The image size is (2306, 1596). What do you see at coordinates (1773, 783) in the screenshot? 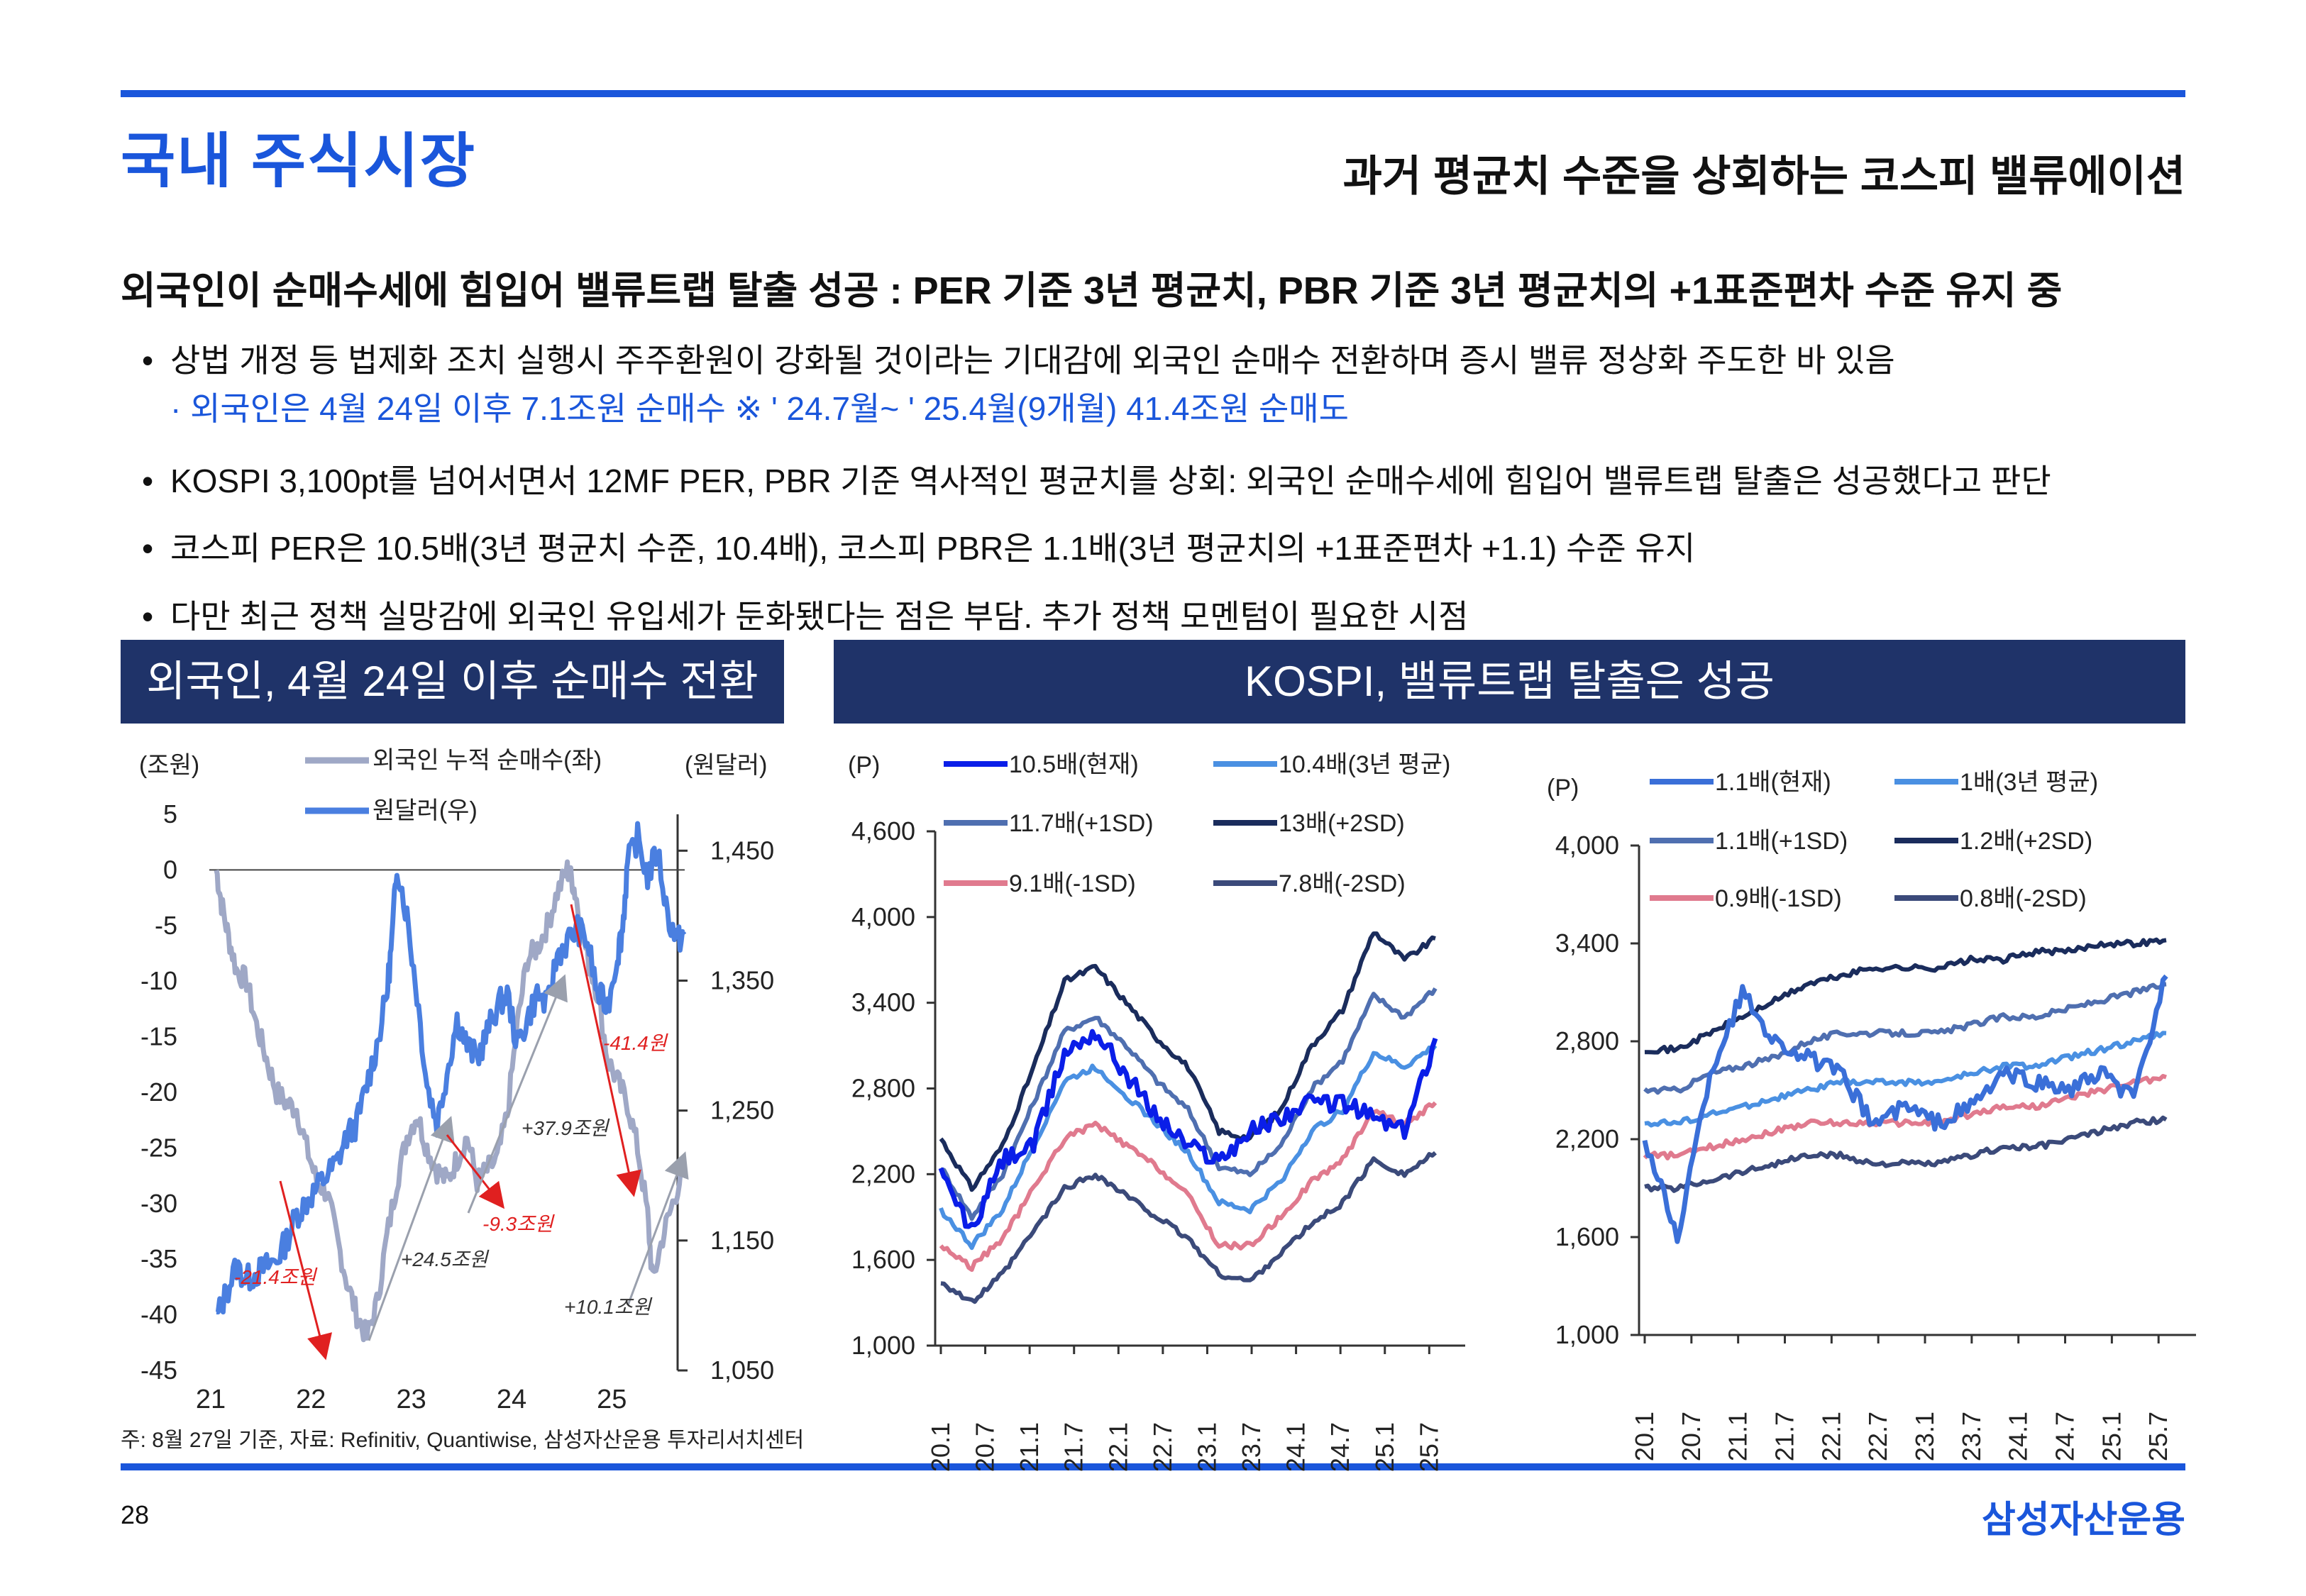
I see `band-legend-label: 1.1배(현재)` at bounding box center [1773, 783].